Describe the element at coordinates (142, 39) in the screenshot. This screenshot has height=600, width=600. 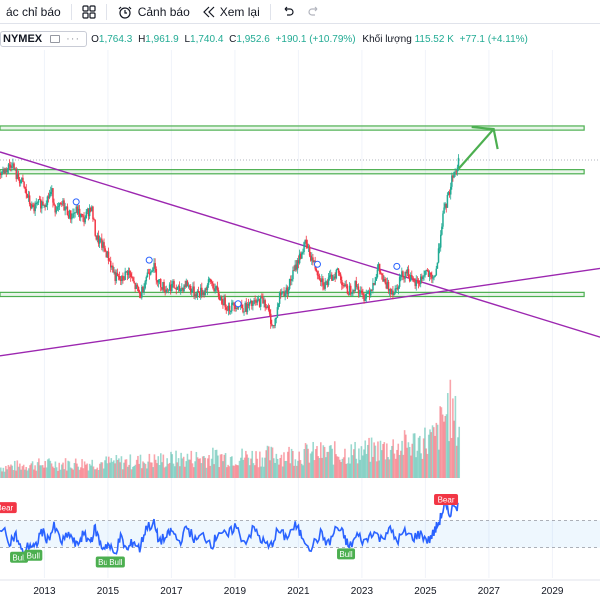
I see `high-label: H` at that location.